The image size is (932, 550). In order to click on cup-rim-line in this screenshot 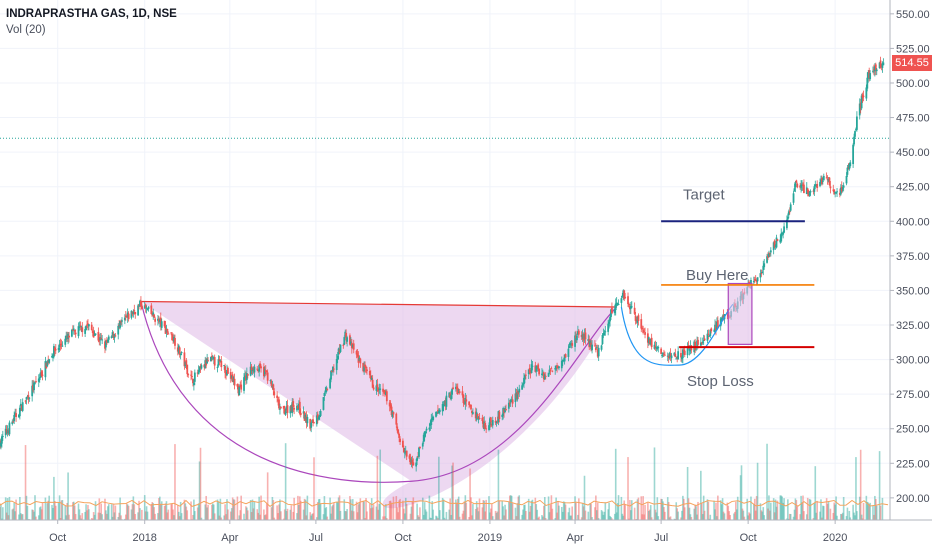, I will do `click(378, 304)`.